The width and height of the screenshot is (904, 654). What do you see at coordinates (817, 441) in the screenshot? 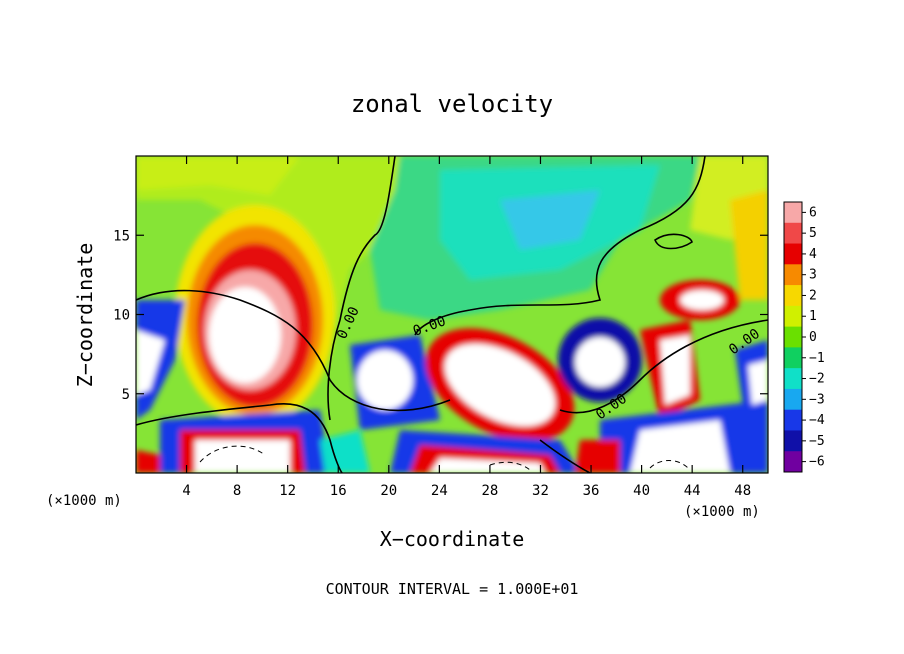
I see `colorbar-label: −5` at bounding box center [817, 441].